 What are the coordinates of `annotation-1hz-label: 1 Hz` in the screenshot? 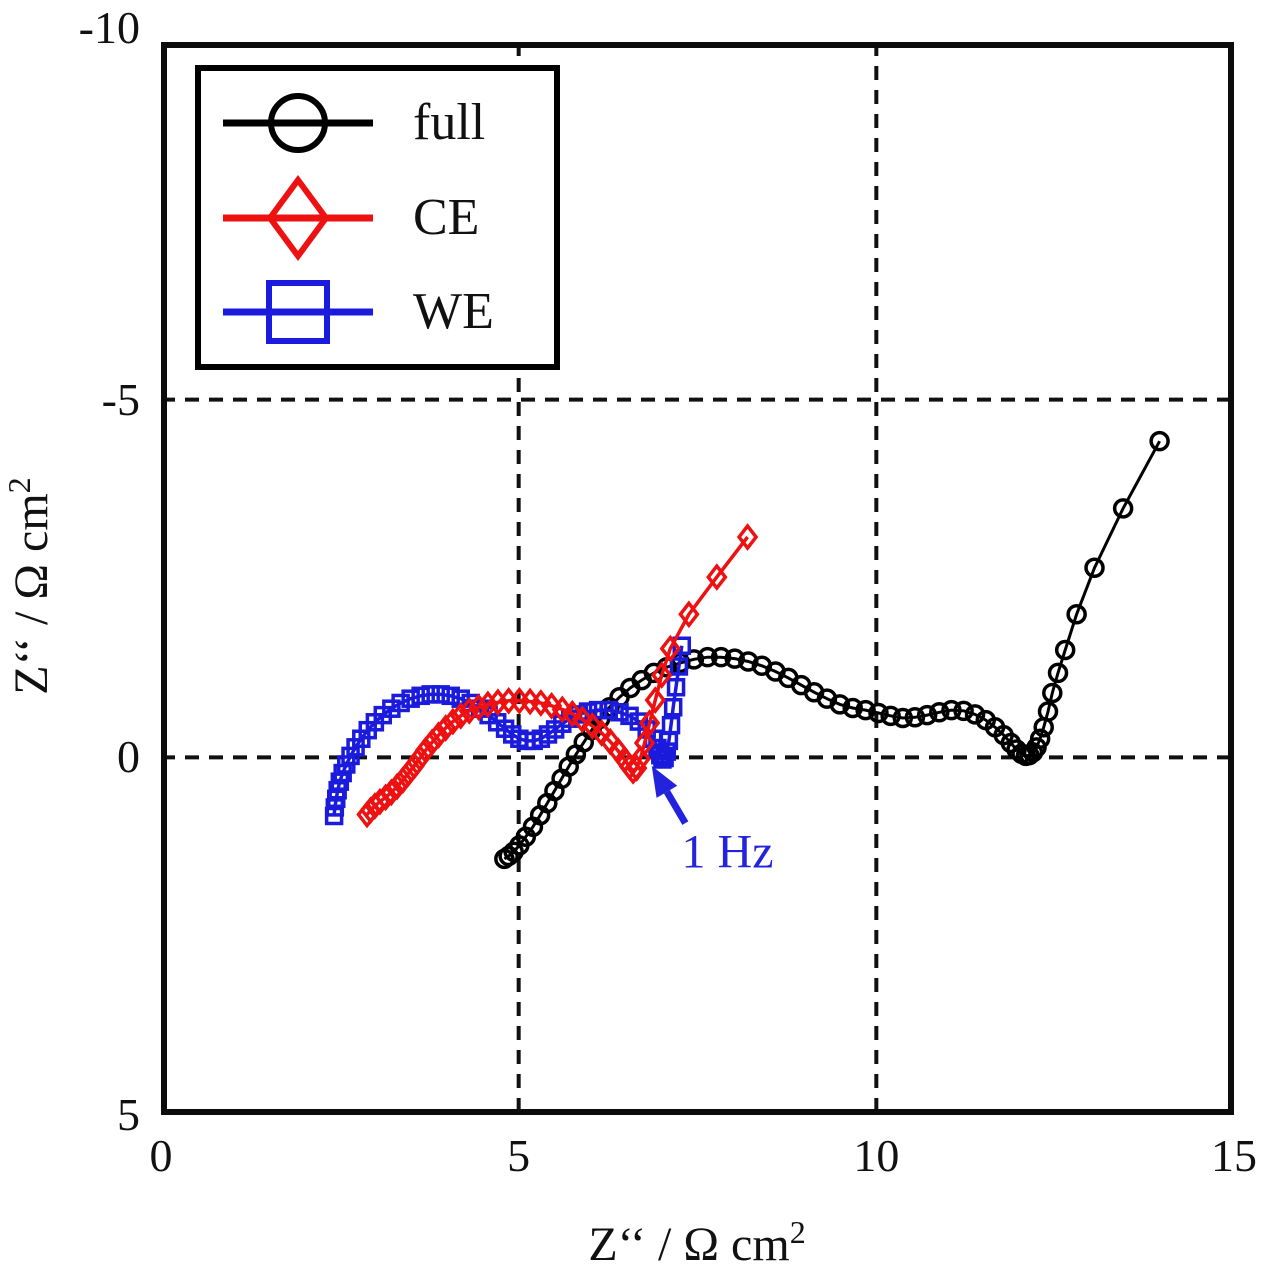 It's located at (727, 852).